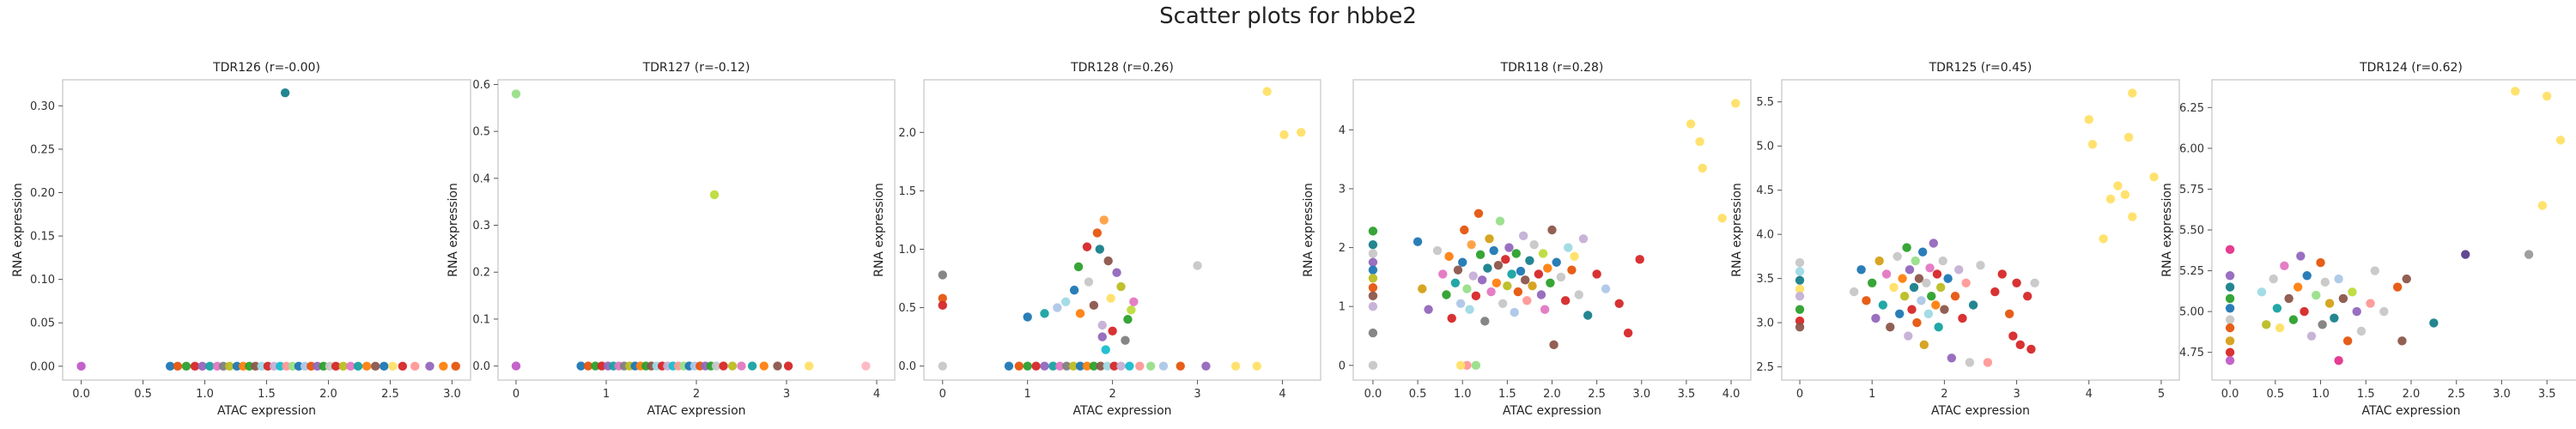 The image size is (2576, 429). I want to click on y-tick-label: 0.3, so click(481, 226).